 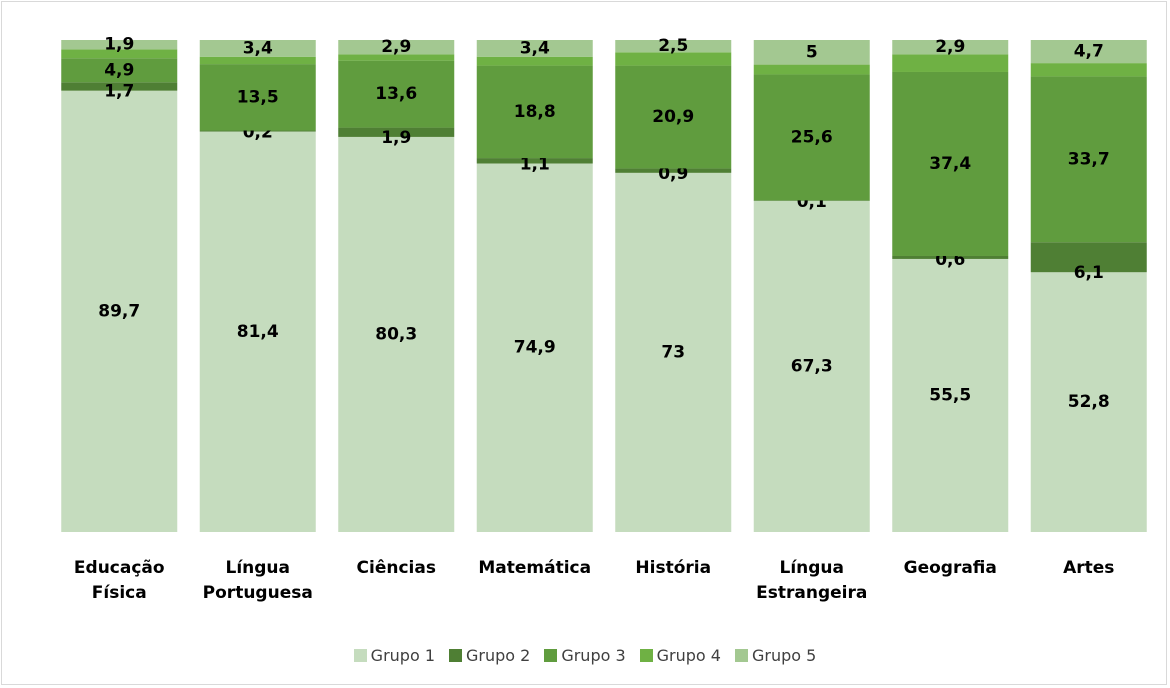 I want to click on data-label: 37,4, so click(x=950, y=164).